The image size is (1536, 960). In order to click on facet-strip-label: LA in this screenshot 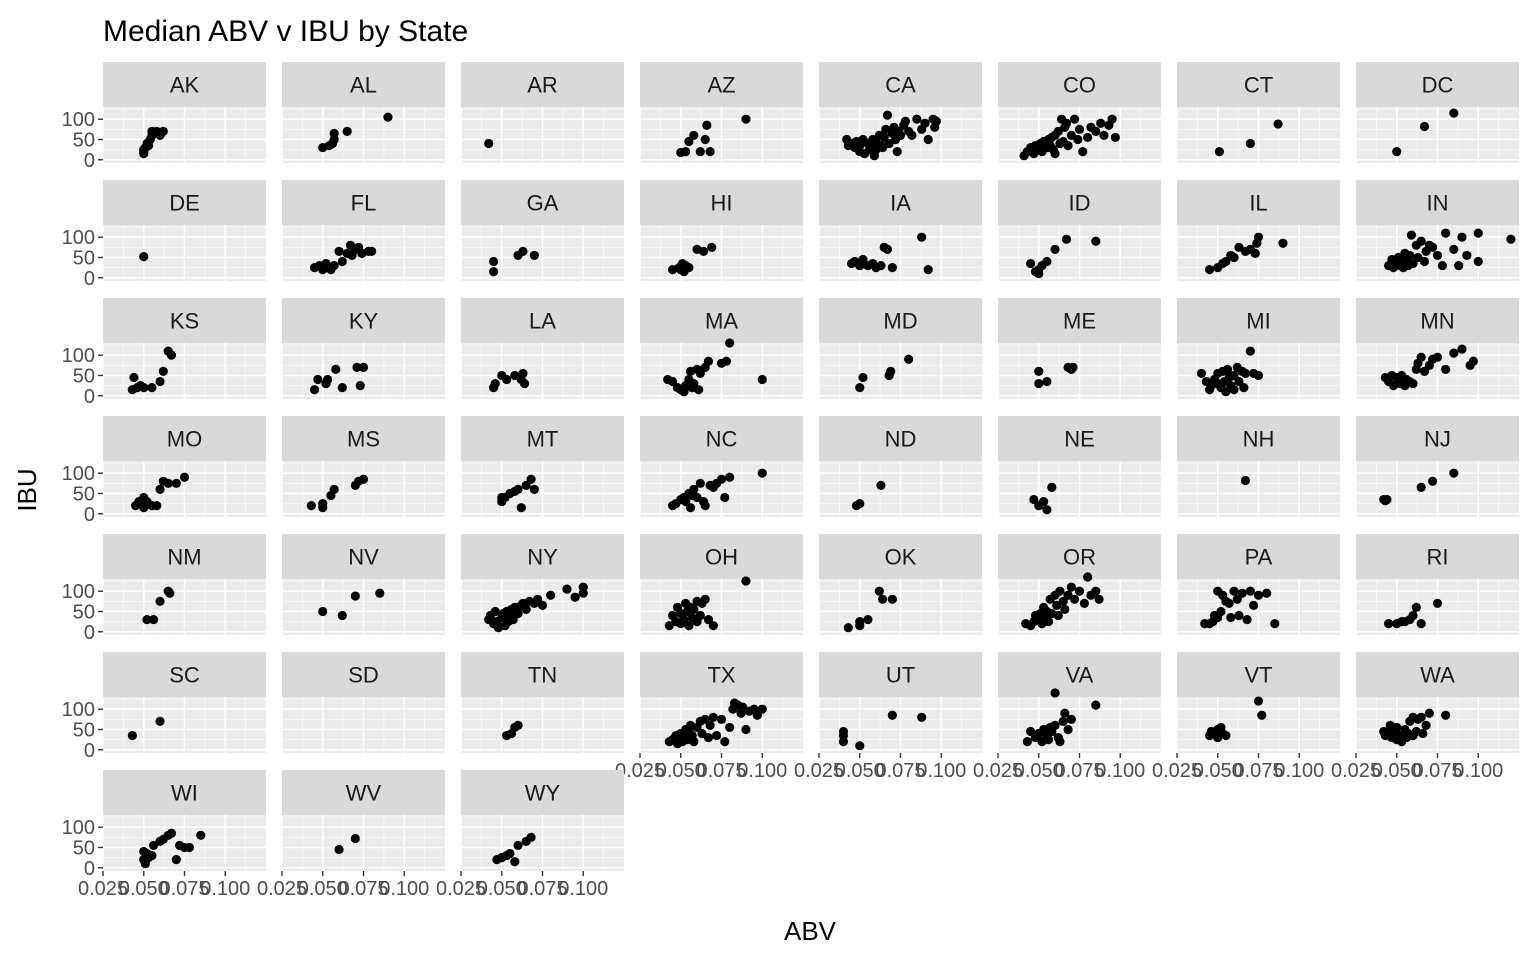, I will do `click(542, 321)`.